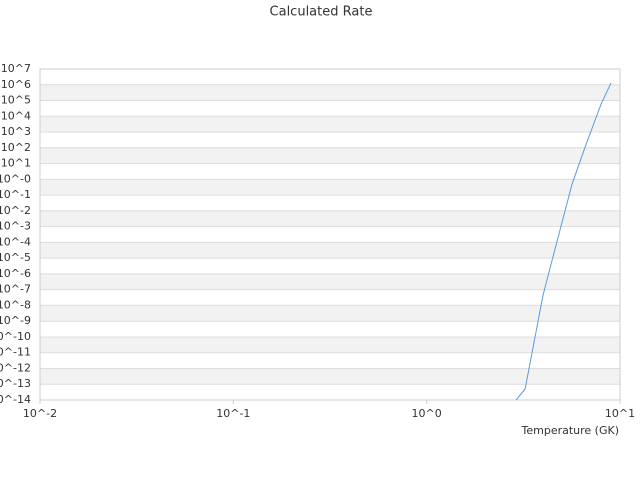  What do you see at coordinates (40, 413) in the screenshot?
I see `x-tick-label: 10^-2` at bounding box center [40, 413].